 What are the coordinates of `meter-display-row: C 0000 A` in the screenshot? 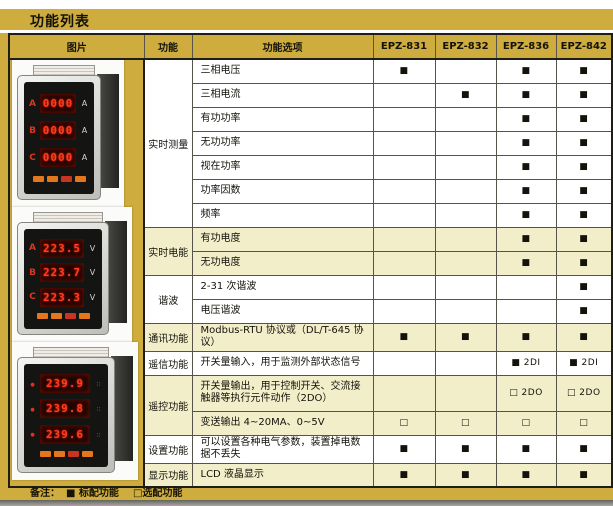 It's located at (59, 157).